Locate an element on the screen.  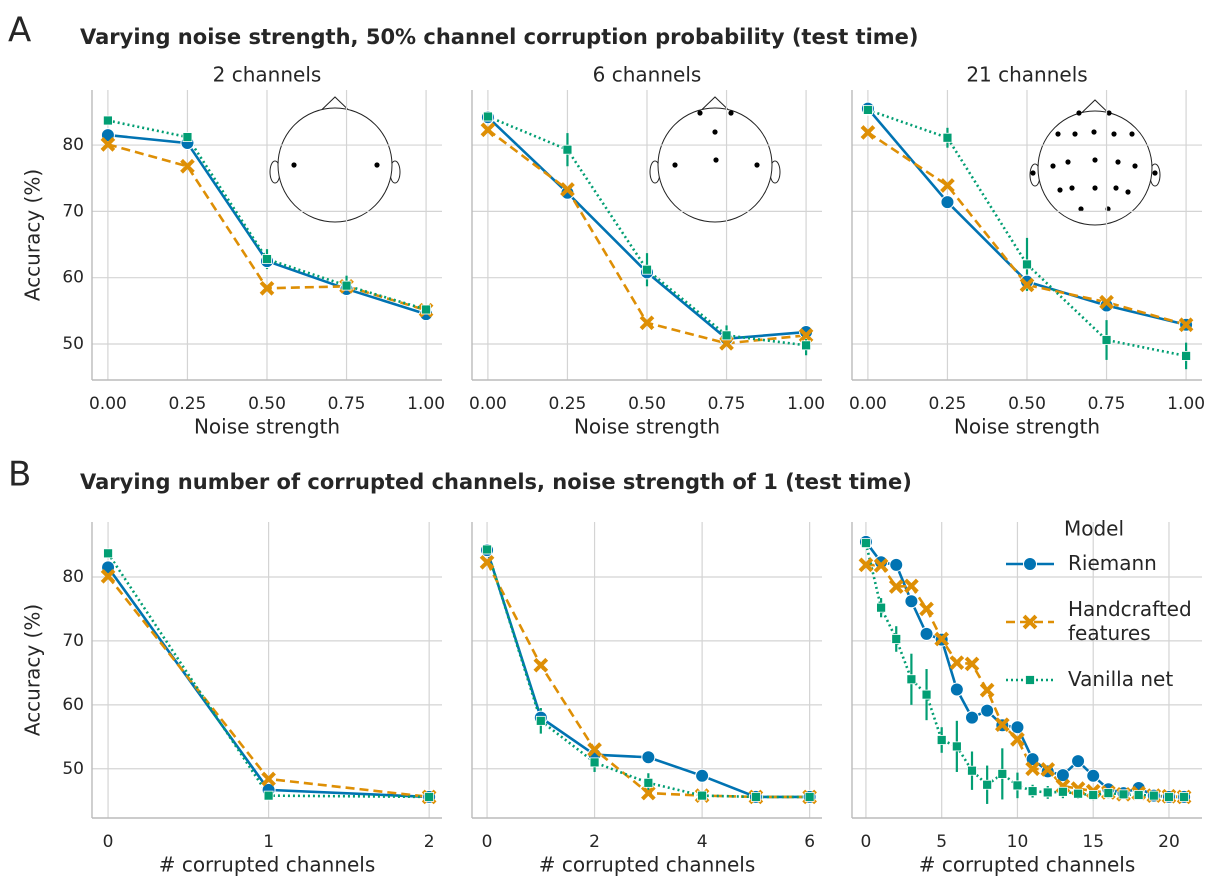
y-tick-label: 50 is located at coordinates (73, 344).